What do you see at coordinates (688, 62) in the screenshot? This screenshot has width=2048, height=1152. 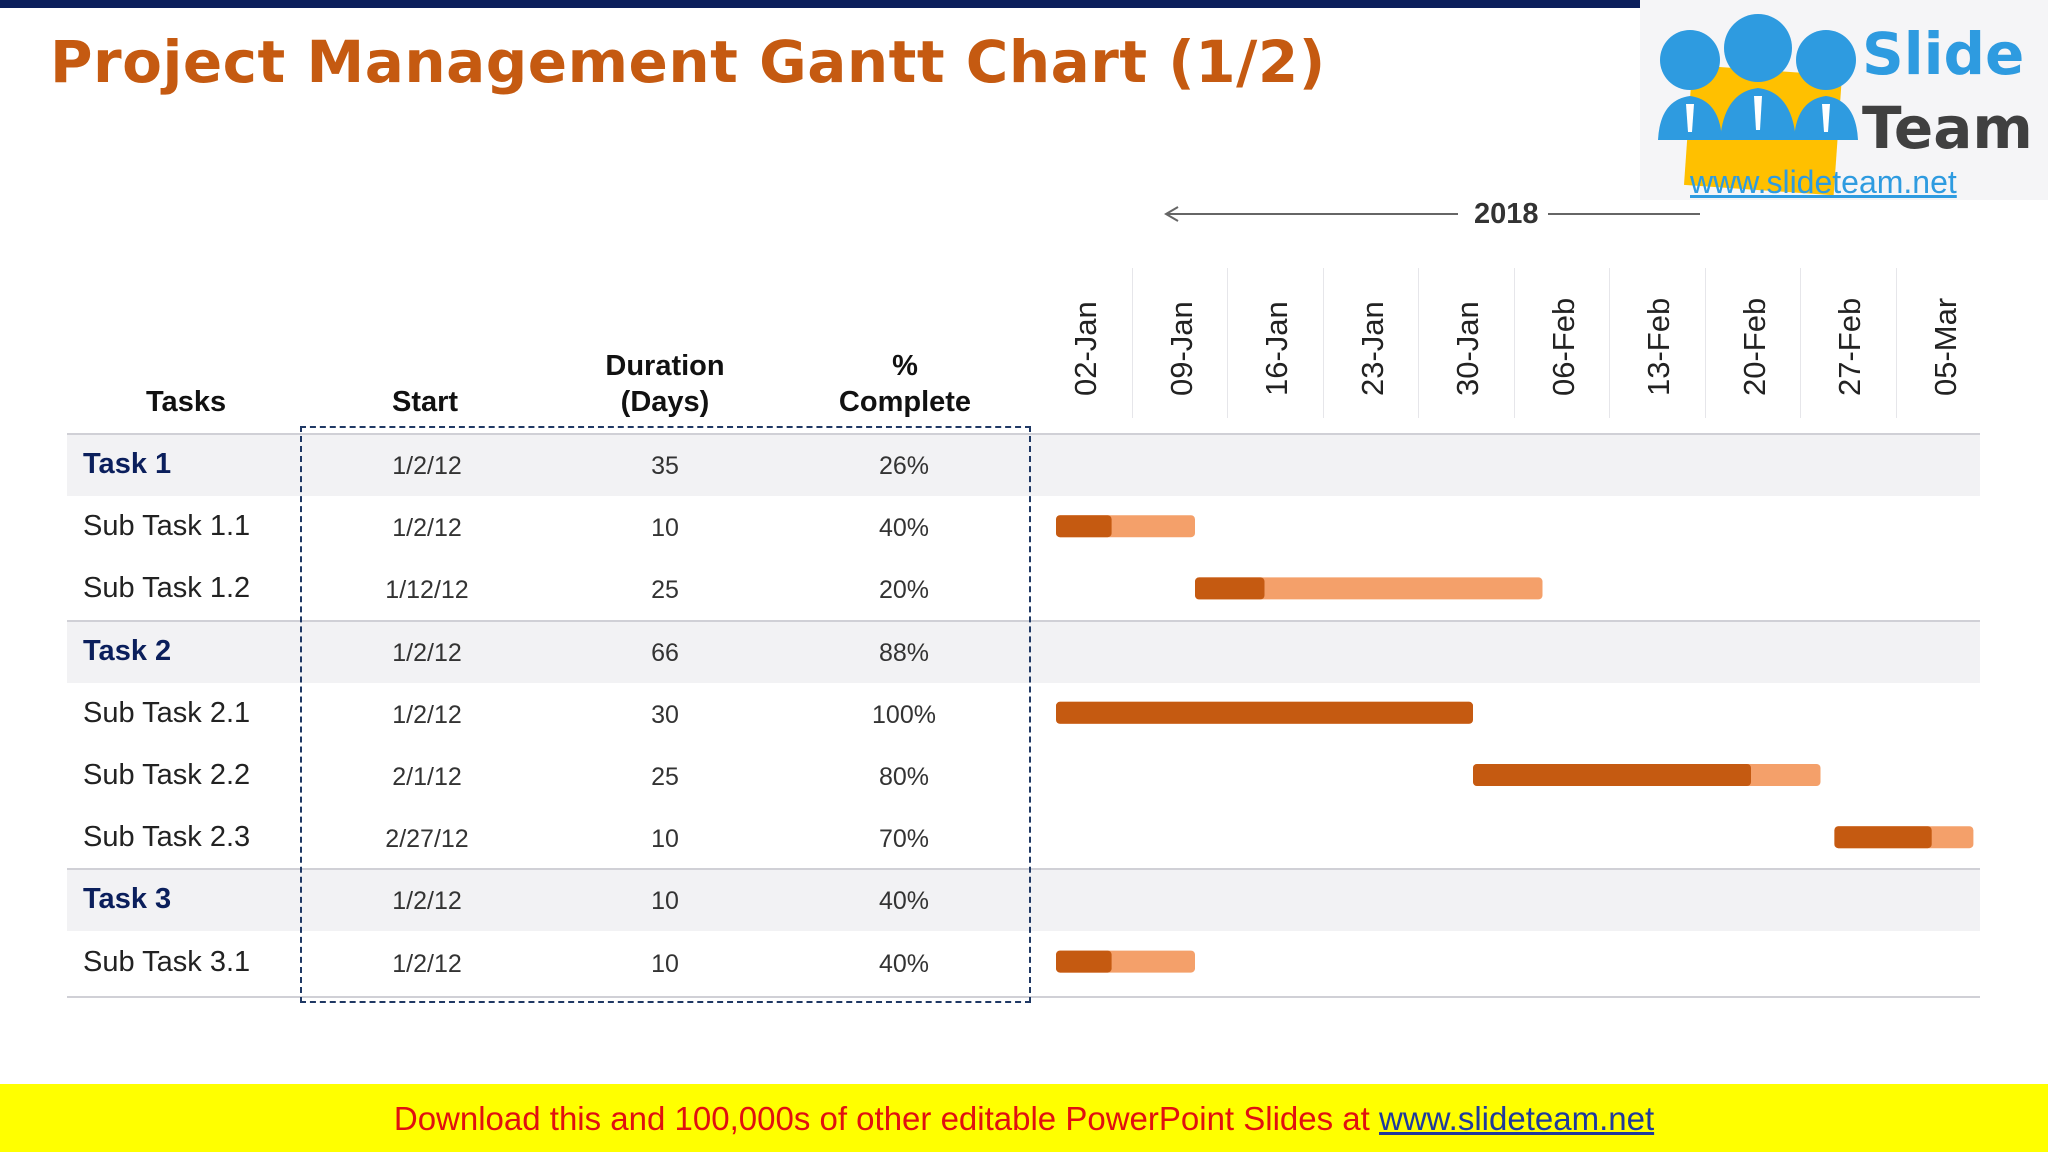 I see `page-title: Project Management Gantt Chart (1/2)` at bounding box center [688, 62].